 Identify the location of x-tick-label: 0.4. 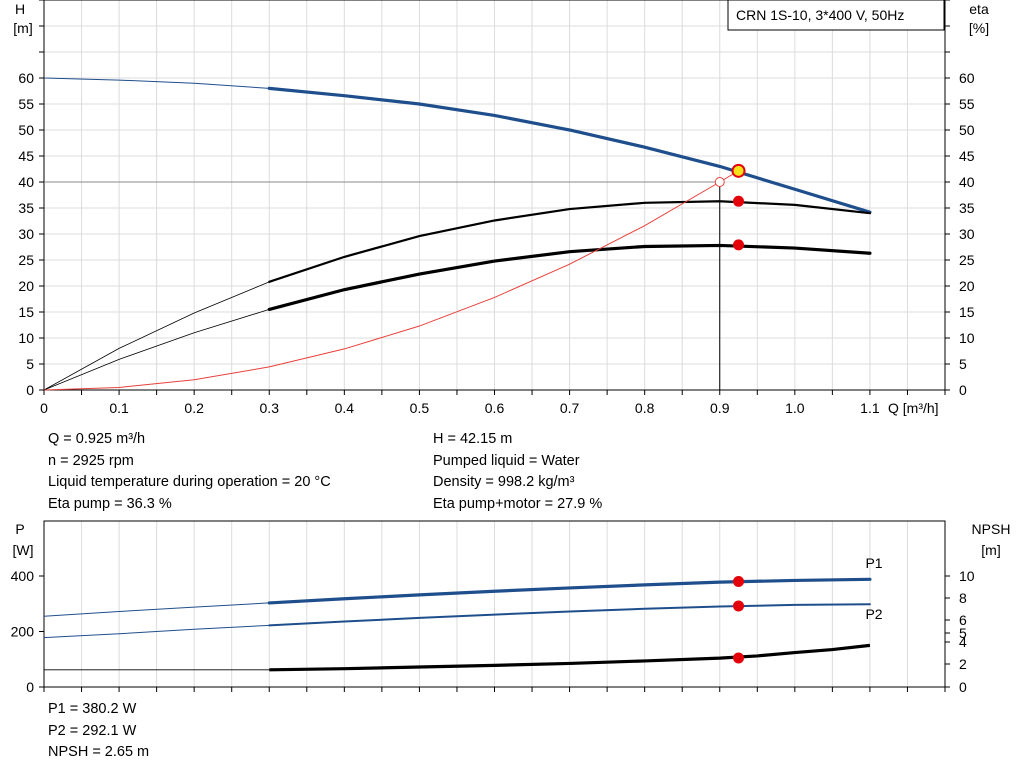
(345, 408).